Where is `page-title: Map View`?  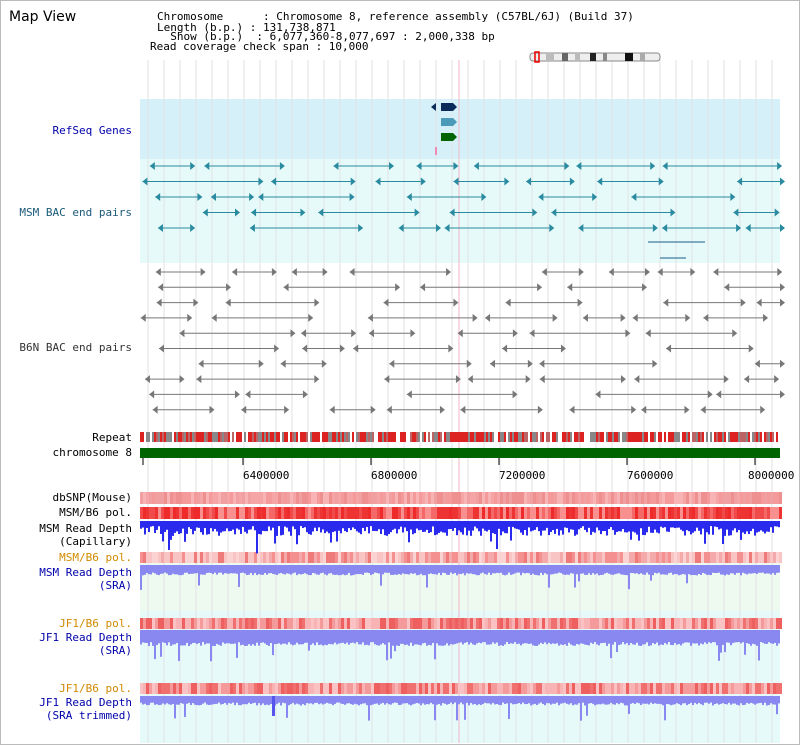
page-title: Map View is located at coordinates (43, 17).